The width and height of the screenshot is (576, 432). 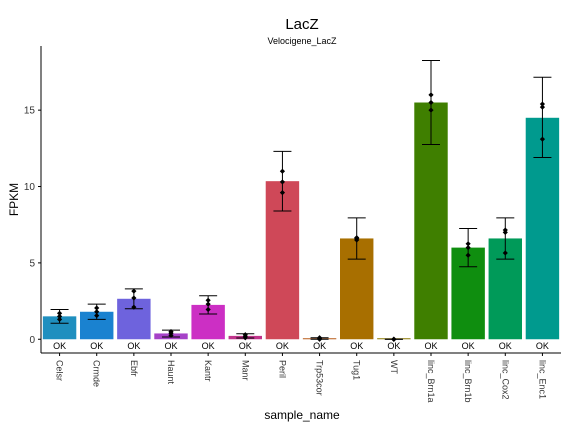 I want to click on x-tick-label-Tug1: Tug1, so click(x=357, y=370).